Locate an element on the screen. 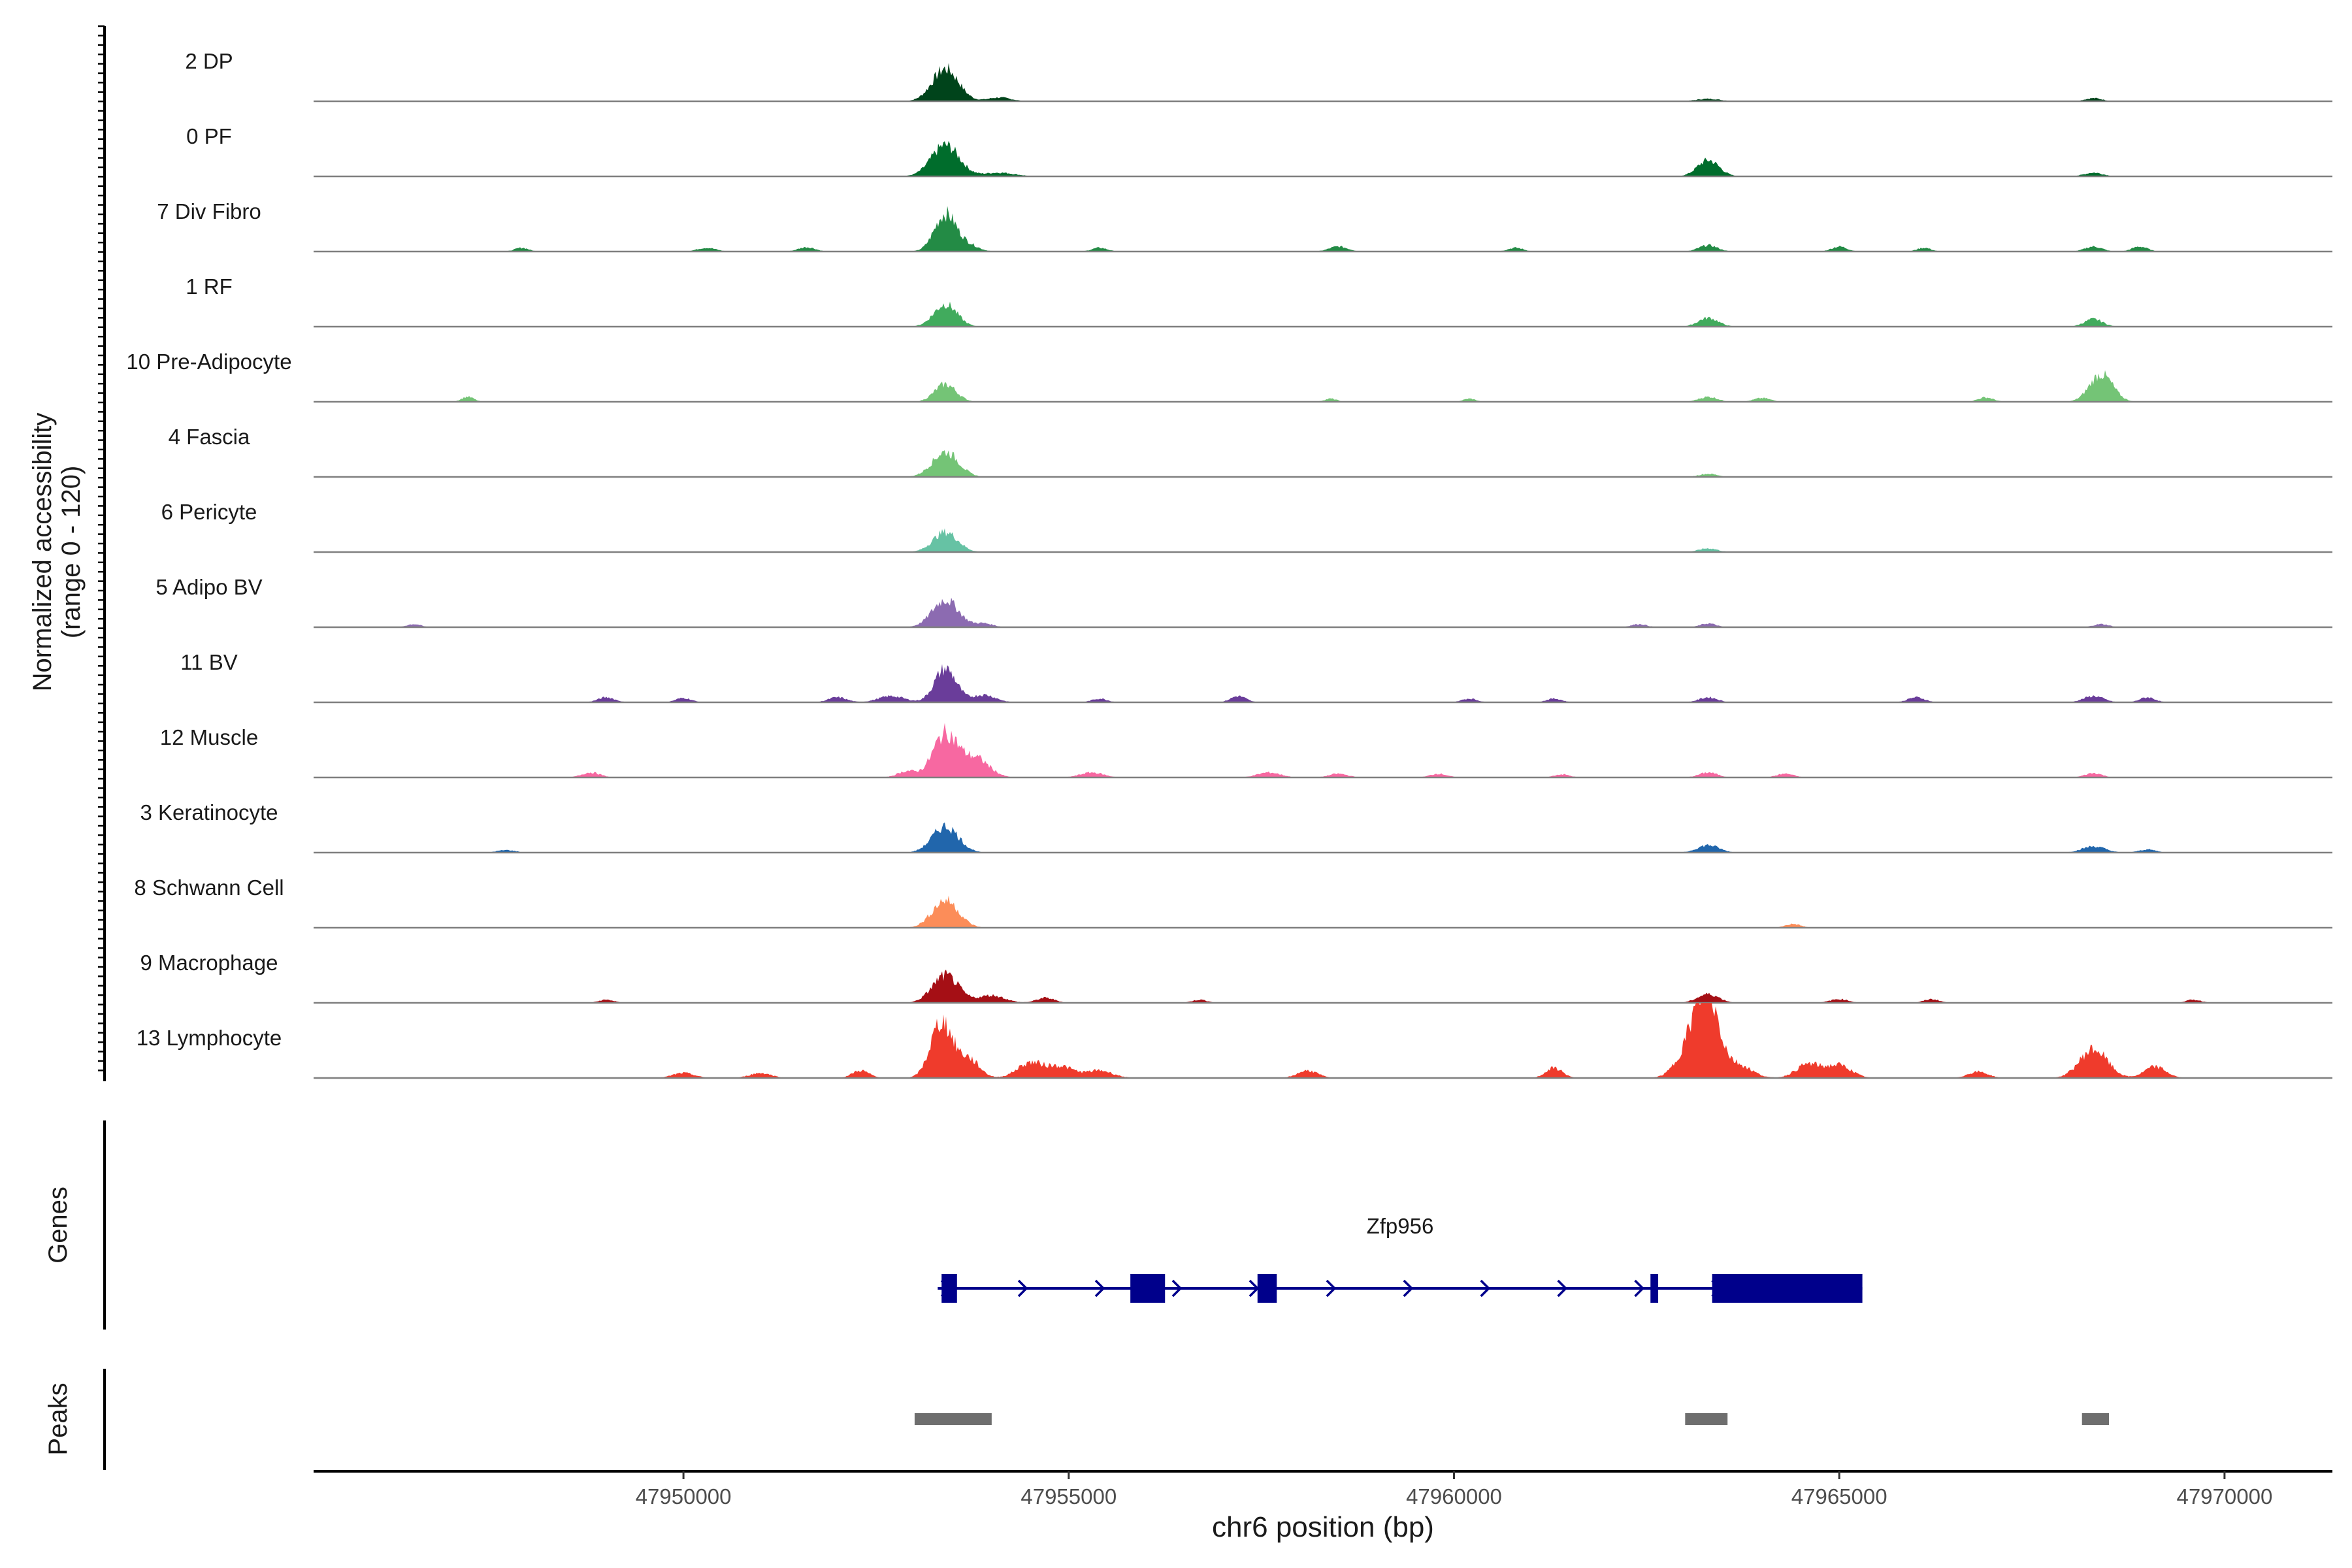 The width and height of the screenshot is (2352, 1568). track-label: 0 PF is located at coordinates (209, 136).